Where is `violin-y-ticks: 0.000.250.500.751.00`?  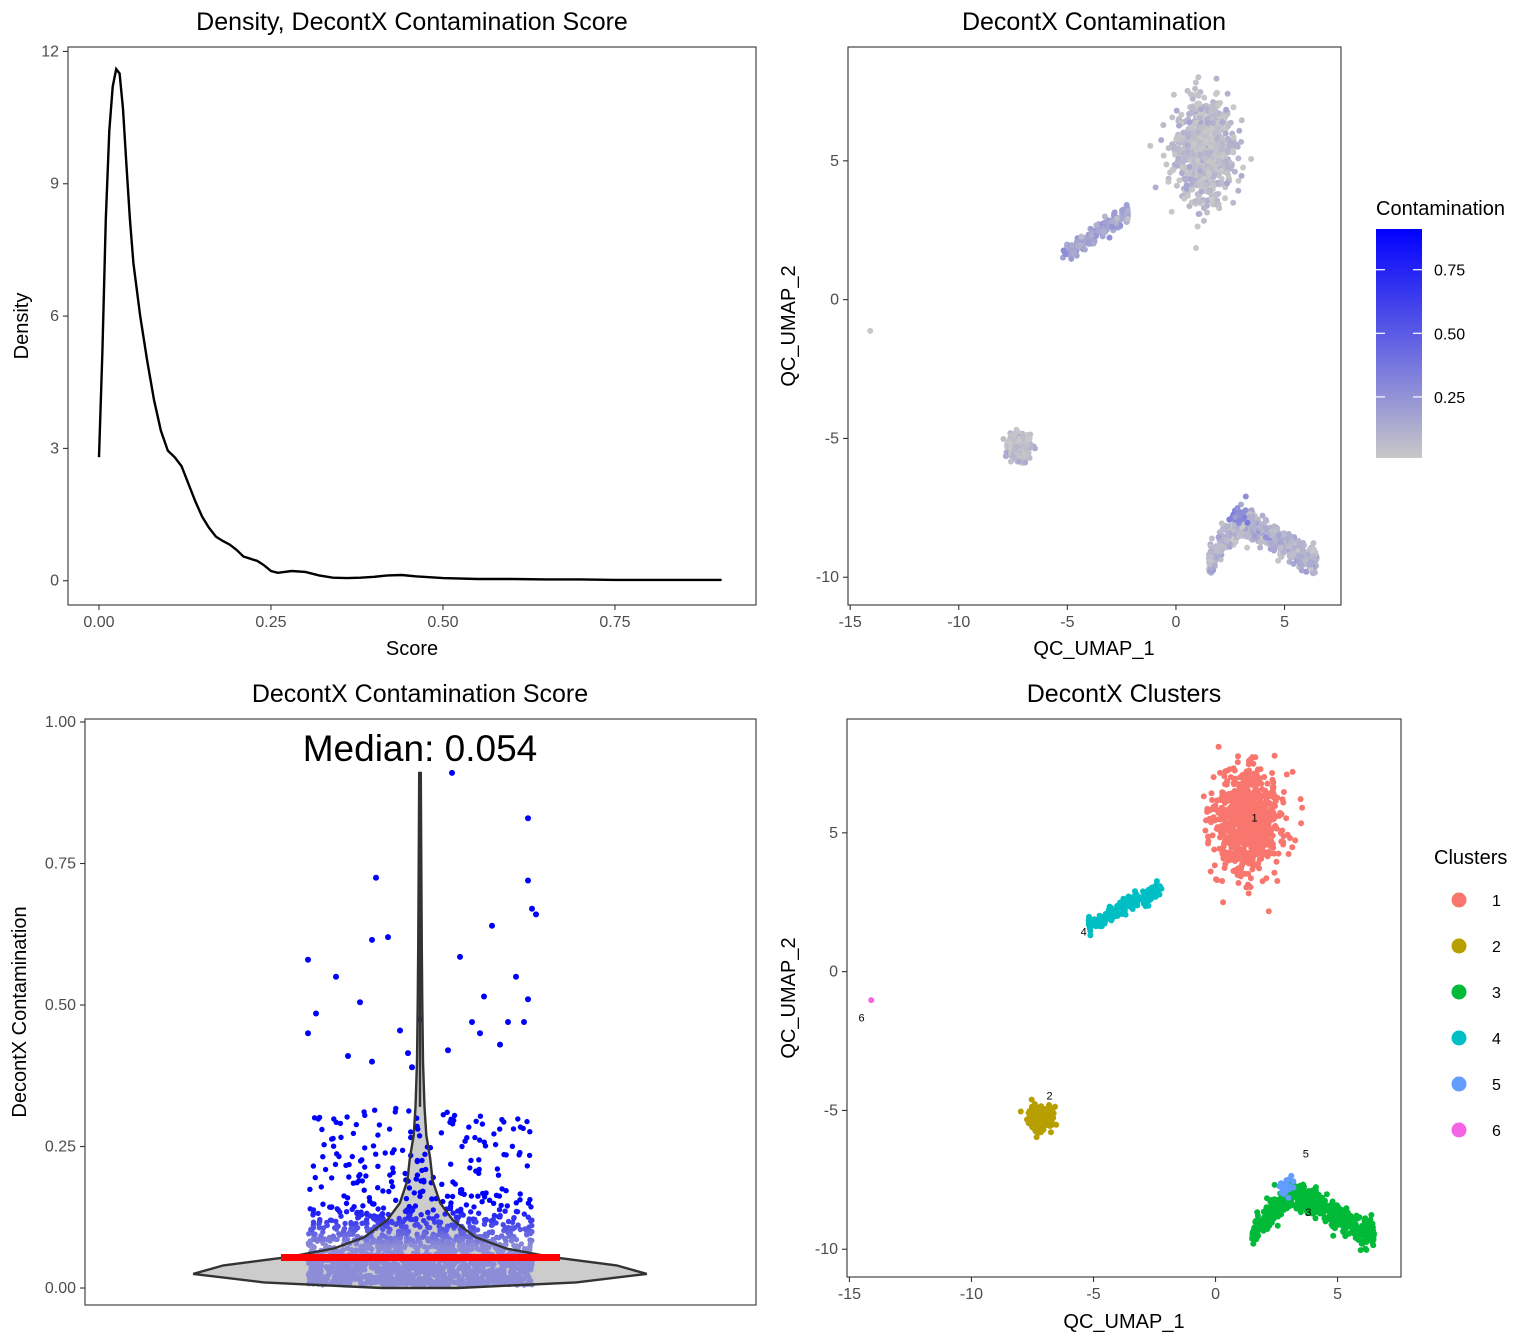
violin-y-ticks: 0.000.250.500.751.00 is located at coordinates (65, 1005).